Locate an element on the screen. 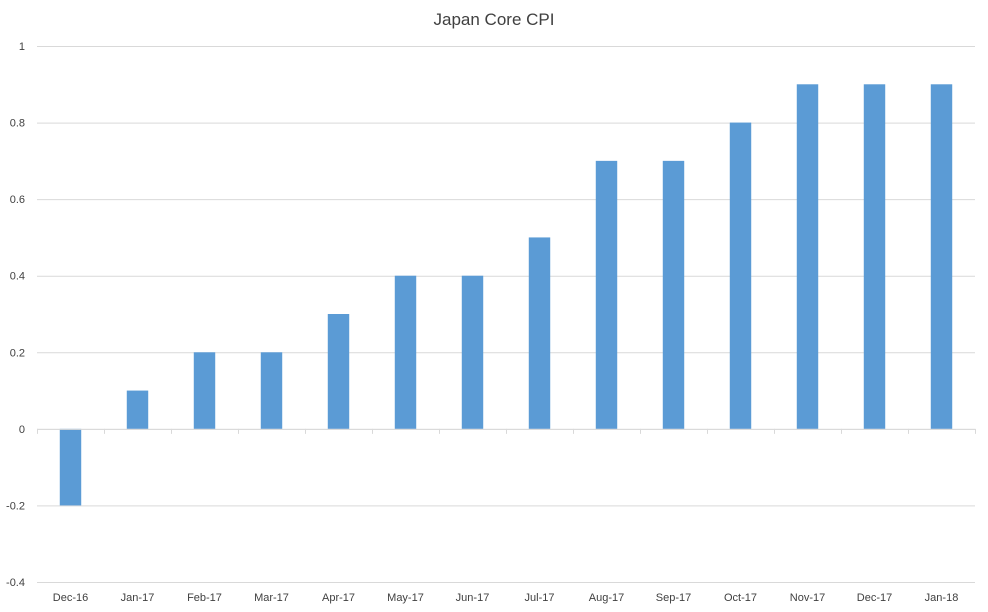  x-tick-label: Jan-17 is located at coordinates (138, 598).